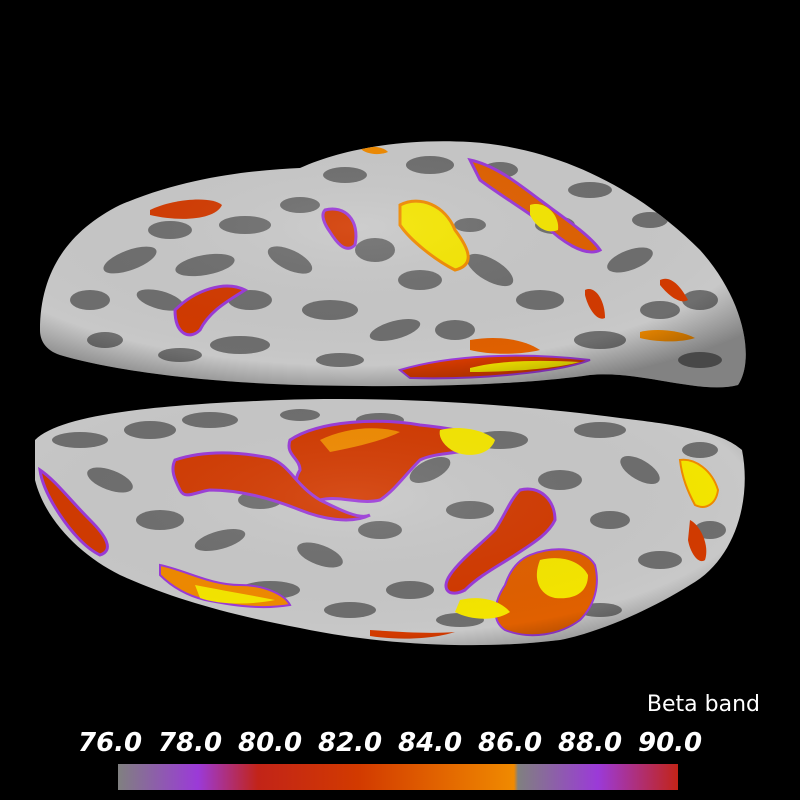 This screenshot has width=800, height=800. What do you see at coordinates (110, 743) in the screenshot?
I see `colorbar-tick: 76.0` at bounding box center [110, 743].